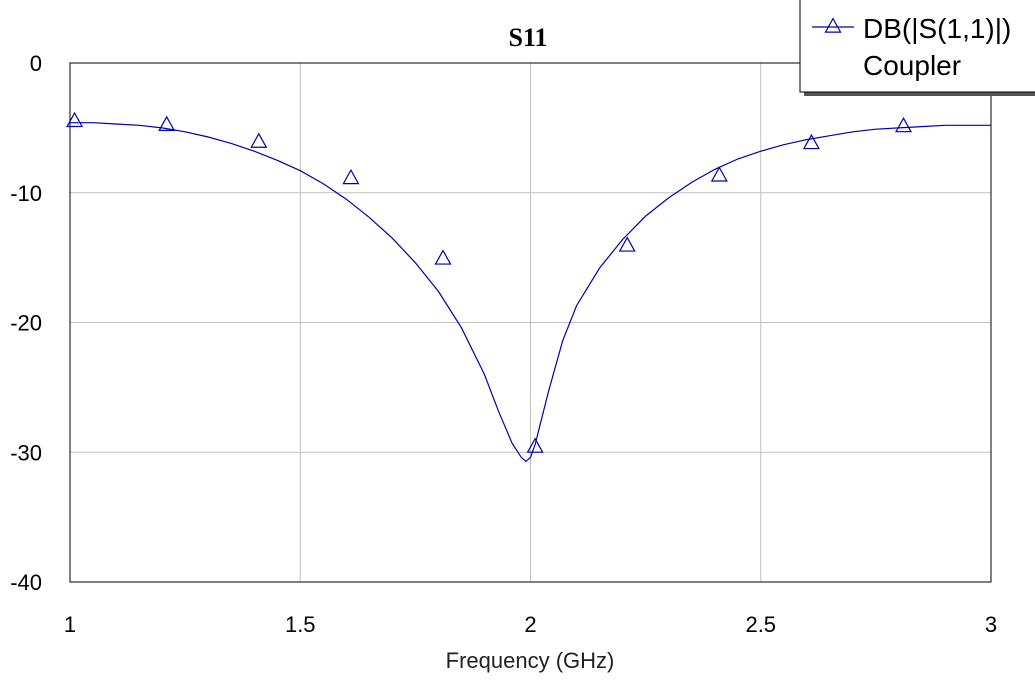 This screenshot has height=681, width=1035. I want to click on x-tick-label: 3, so click(991, 624).